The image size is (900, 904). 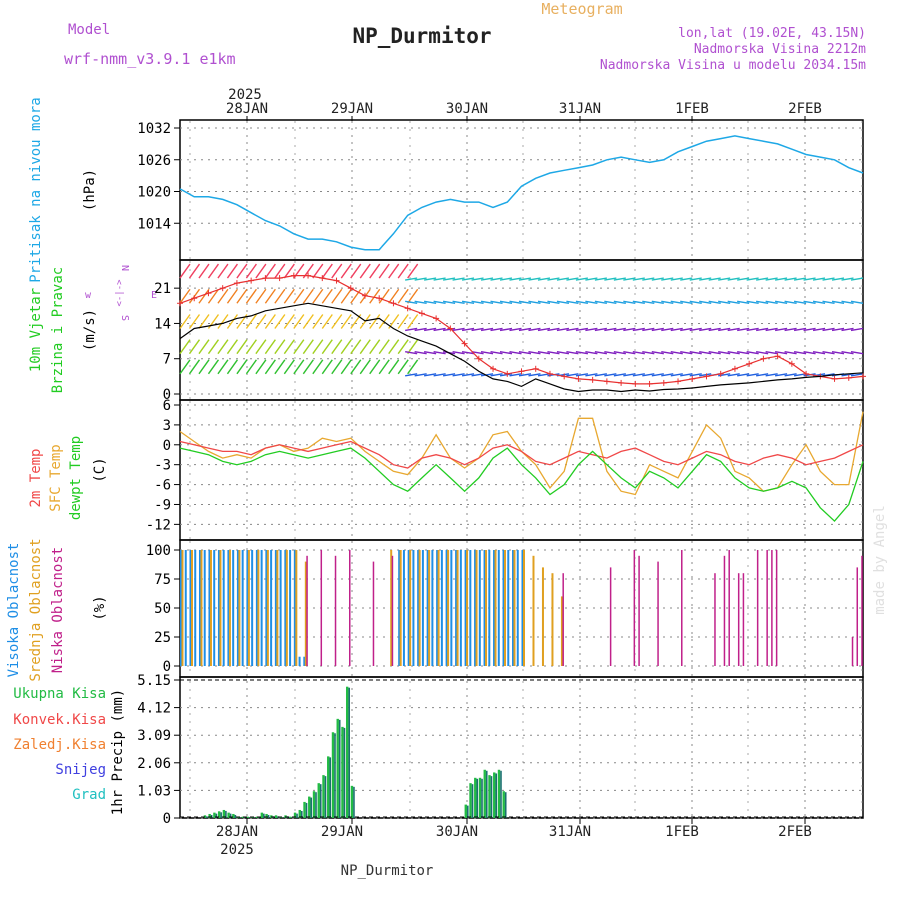 I want to click on temp-y-tick-label: -3, so click(x=162, y=466).